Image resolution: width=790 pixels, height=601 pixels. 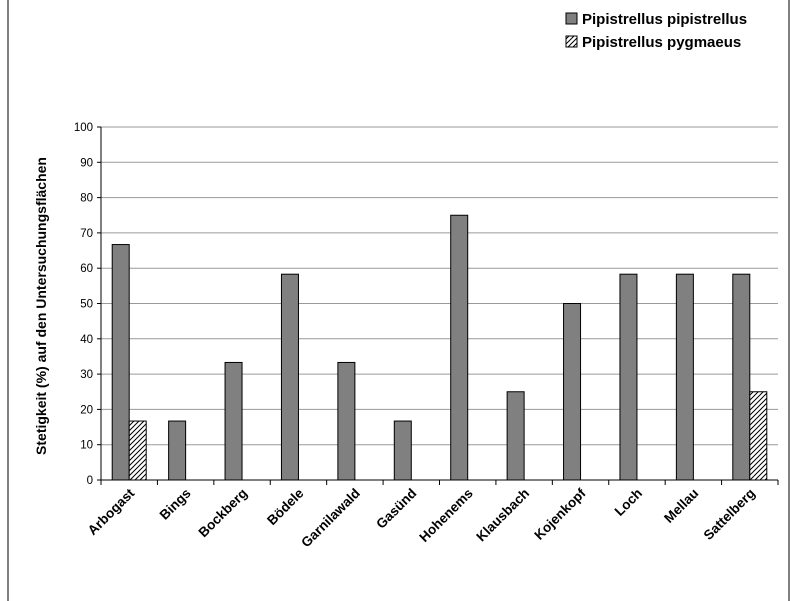 I want to click on y-tick-label: 10, so click(x=86, y=446).